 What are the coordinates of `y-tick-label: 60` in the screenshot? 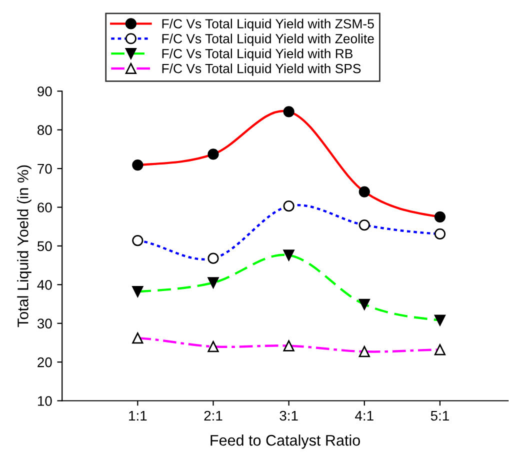 It's located at (45, 207).